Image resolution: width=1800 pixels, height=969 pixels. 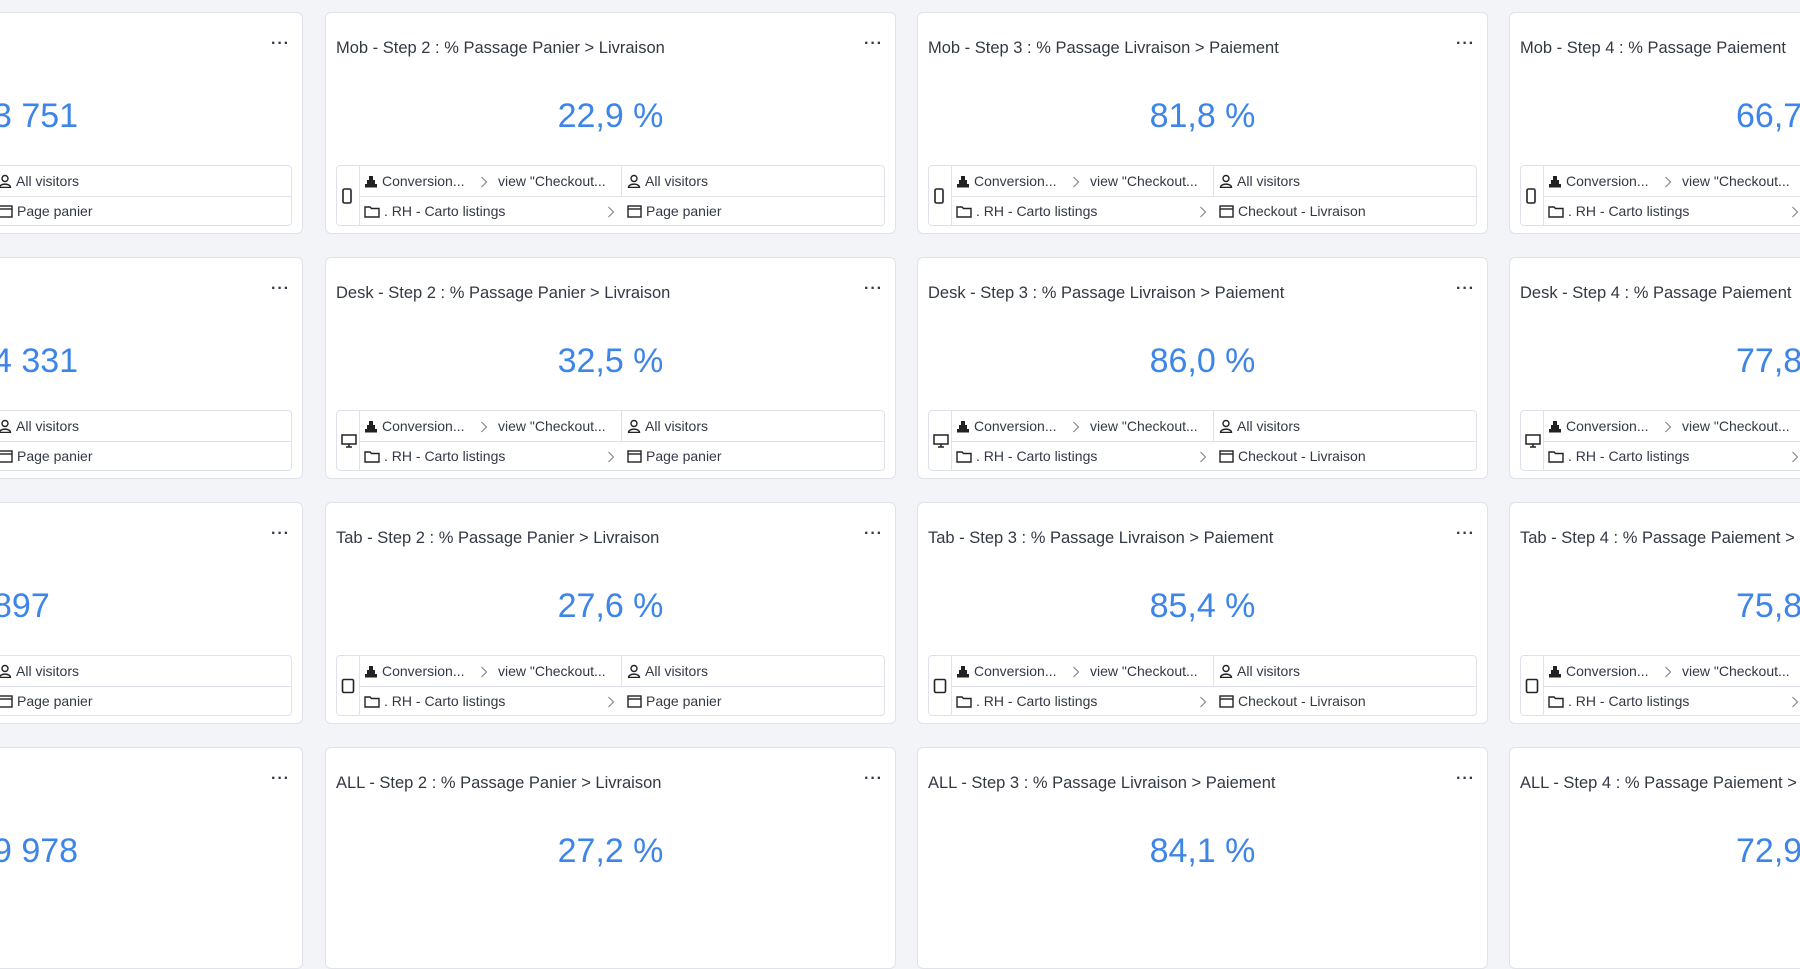 What do you see at coordinates (621, 211) in the screenshot?
I see `filter-row: . RH - Carto listings Page panier` at bounding box center [621, 211].